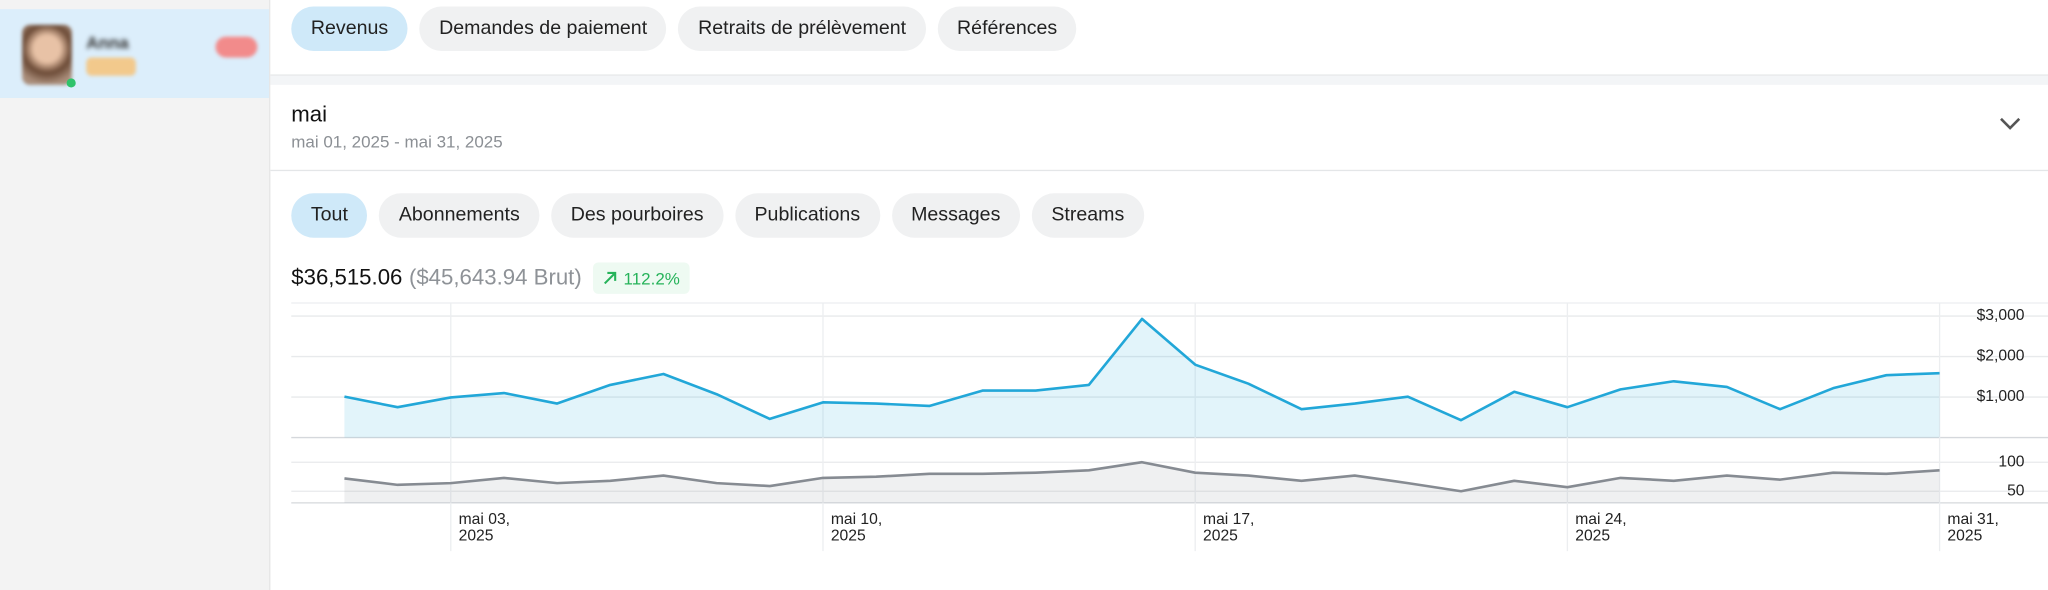  I want to click on y-tick-label: 50, so click(2016, 490).